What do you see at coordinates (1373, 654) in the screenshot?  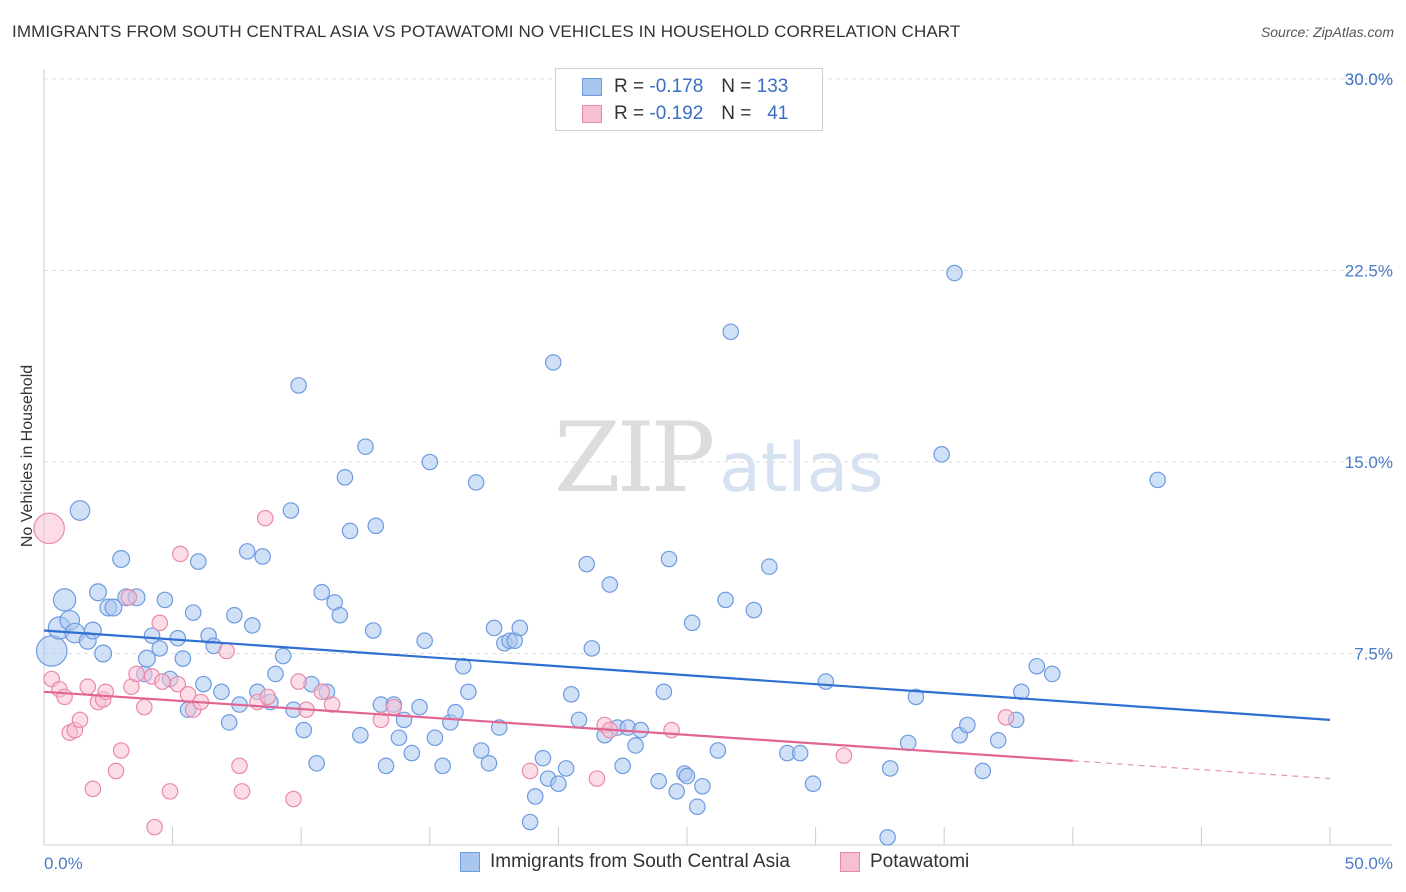 I see `y-tick-label: 7.5%` at bounding box center [1373, 654].